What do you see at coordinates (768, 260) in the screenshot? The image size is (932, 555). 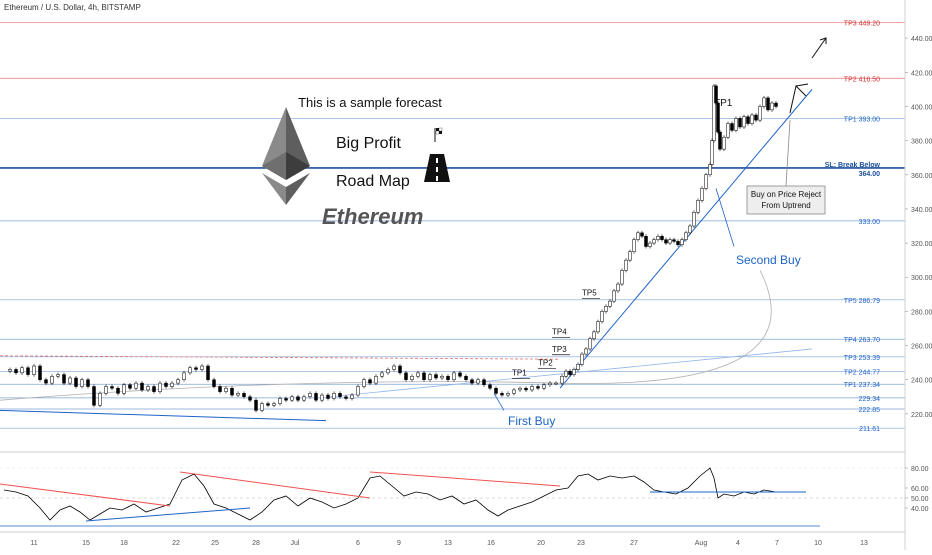 I see `second-buy-text: Second Buy` at bounding box center [768, 260].